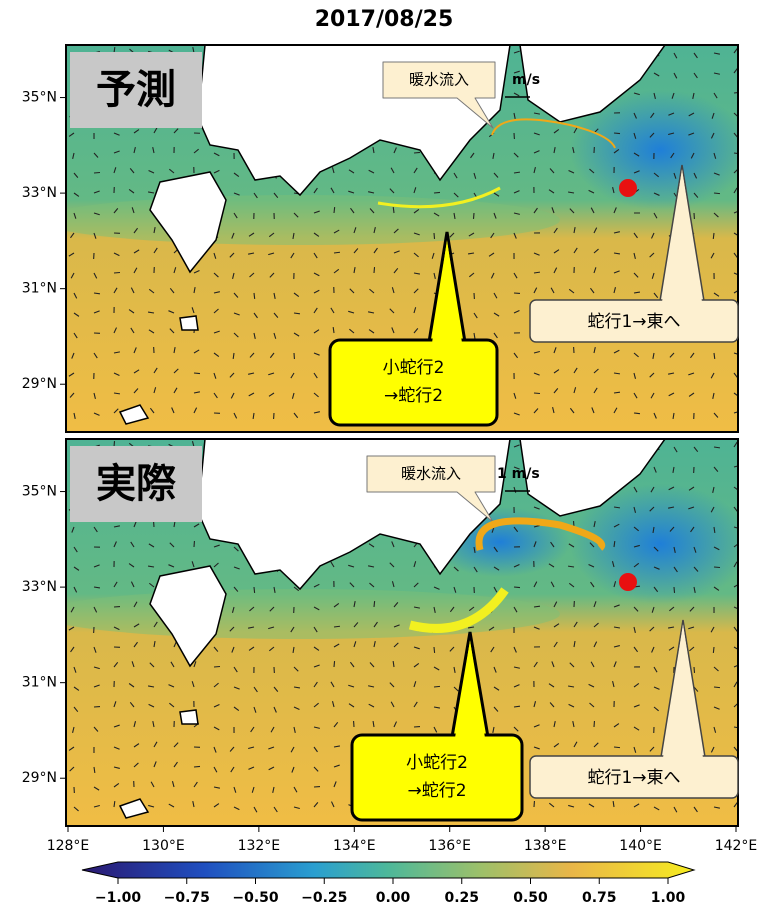 Image resolution: width=769 pixels, height=918 pixels. What do you see at coordinates (163, 846) in the screenshot?
I see `x-tick-label: 130°E` at bounding box center [163, 846].